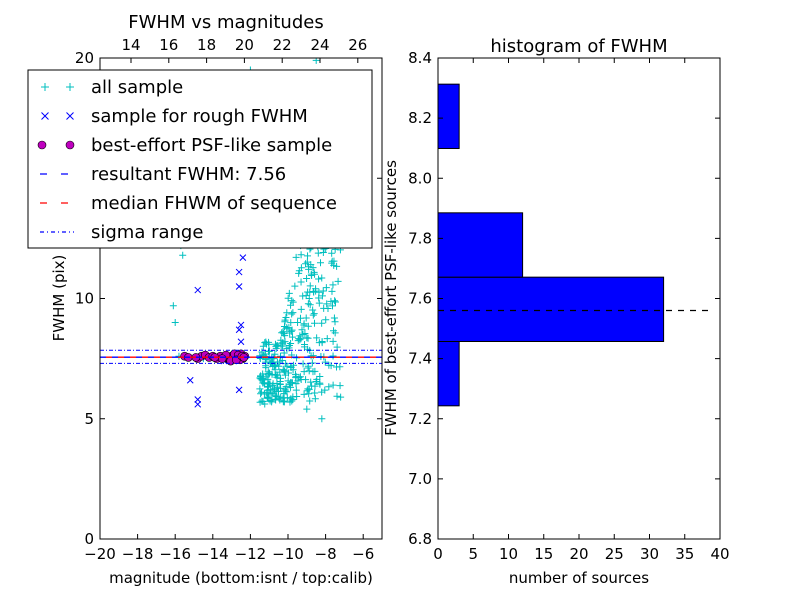 The image size is (800, 600). I want to click on left-x-tick-label: −16, so click(175, 554).